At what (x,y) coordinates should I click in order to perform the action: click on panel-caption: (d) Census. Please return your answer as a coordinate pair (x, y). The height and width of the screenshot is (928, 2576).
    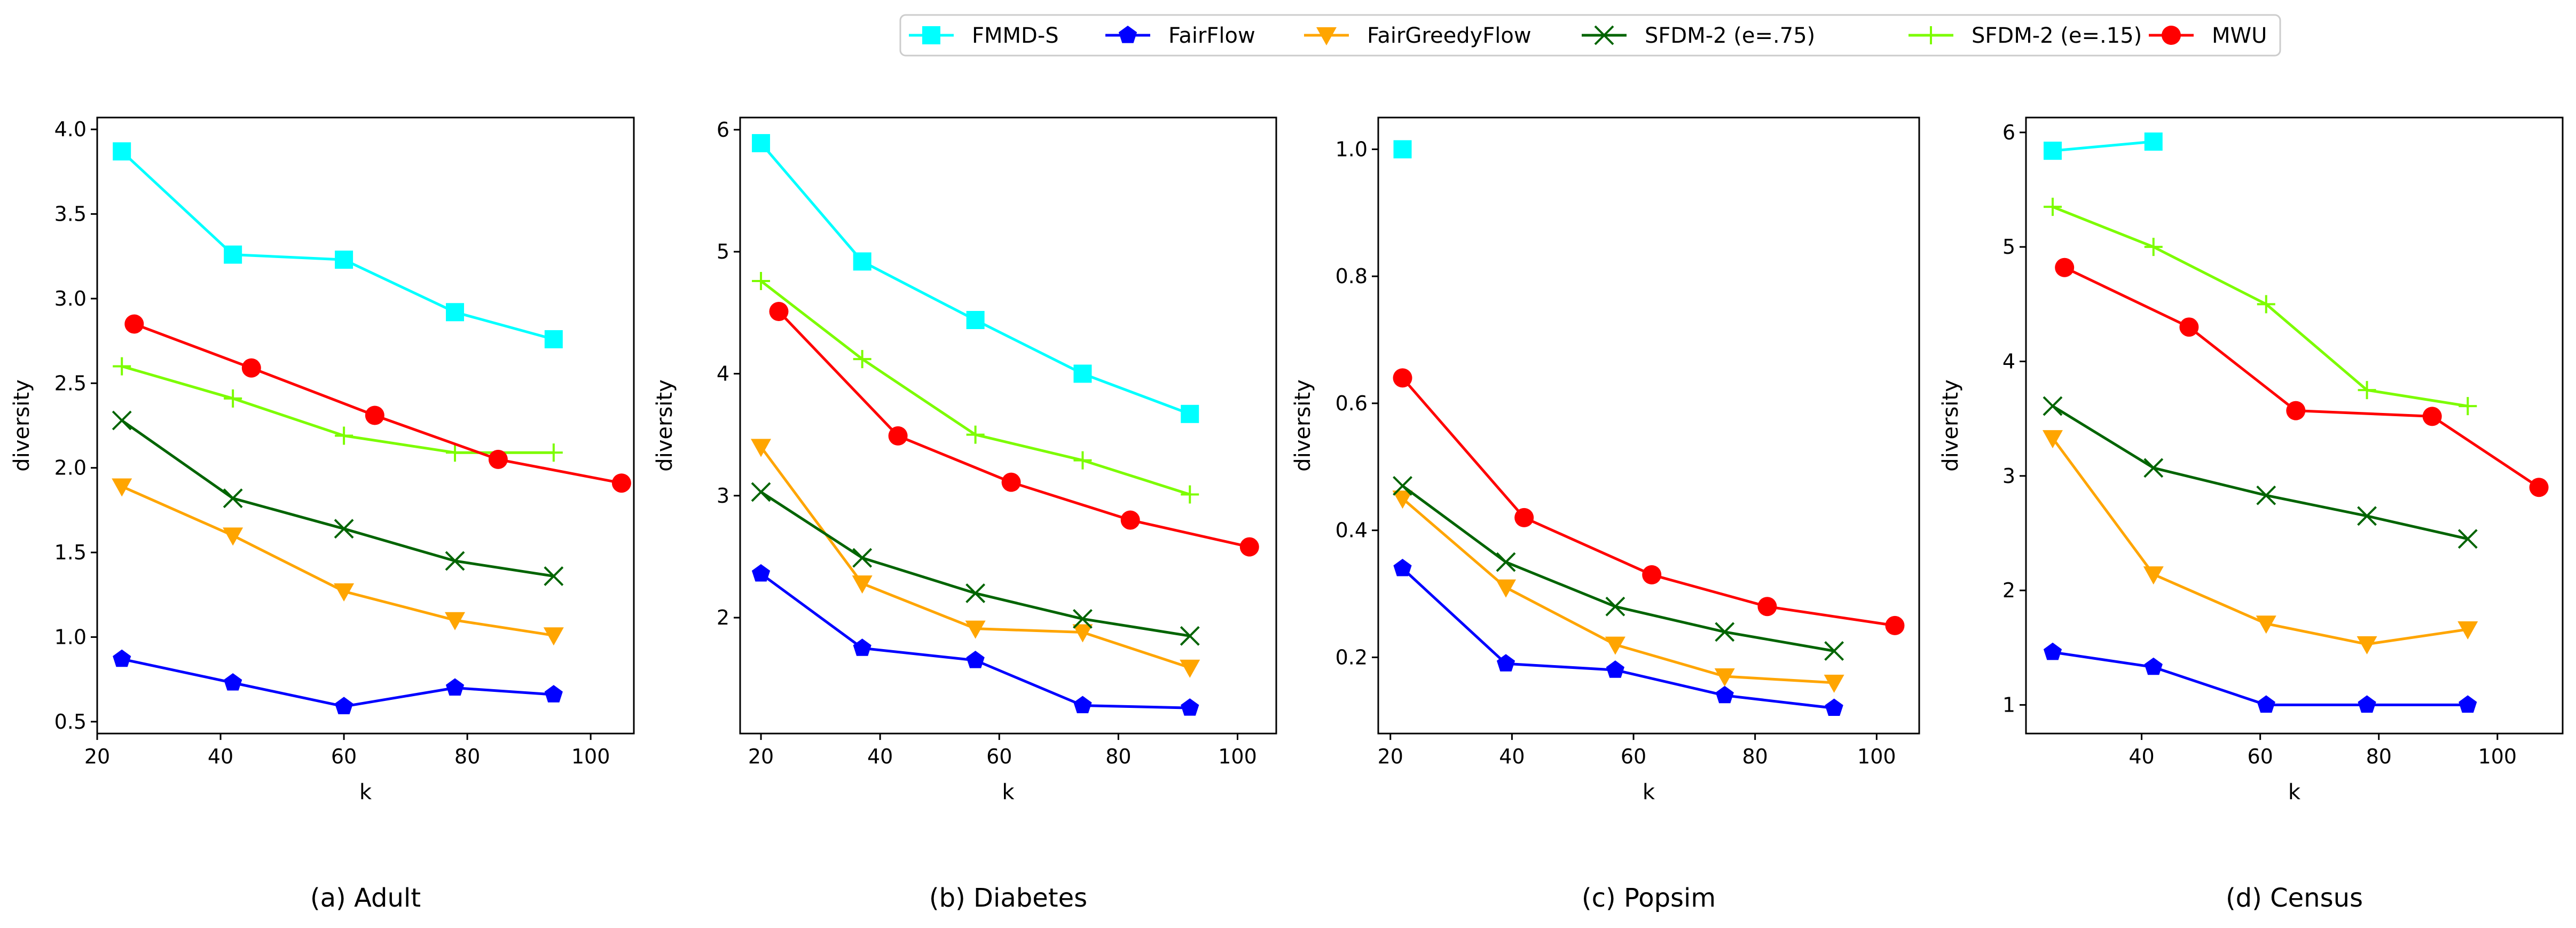
    Looking at the image, I should click on (2294, 898).